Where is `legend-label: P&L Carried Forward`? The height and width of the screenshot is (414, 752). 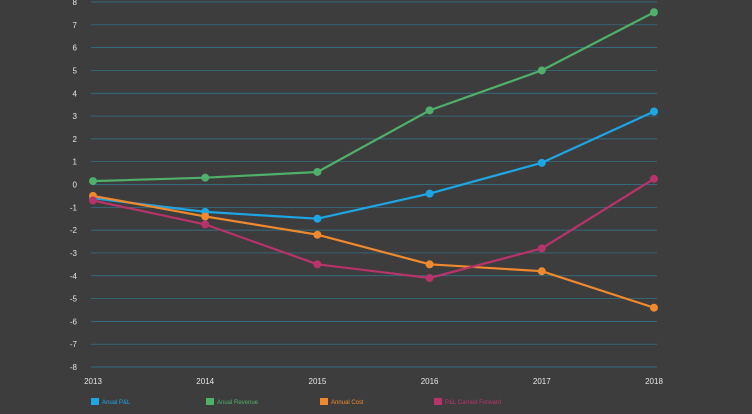 legend-label: P&L Carried Forward is located at coordinates (473, 403).